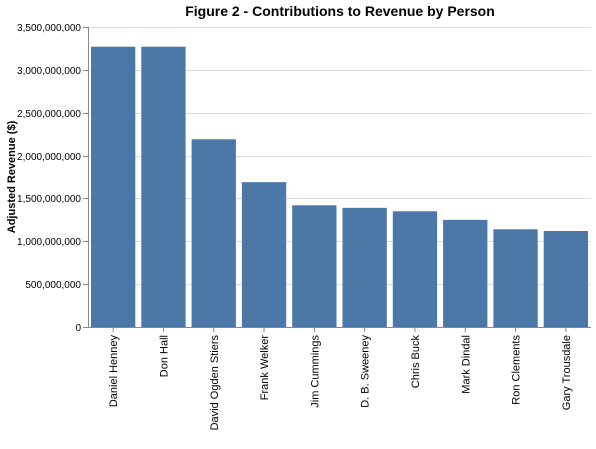 The image size is (596, 449). I want to click on y-tick-label: 1,000,000,000, so click(49, 242).